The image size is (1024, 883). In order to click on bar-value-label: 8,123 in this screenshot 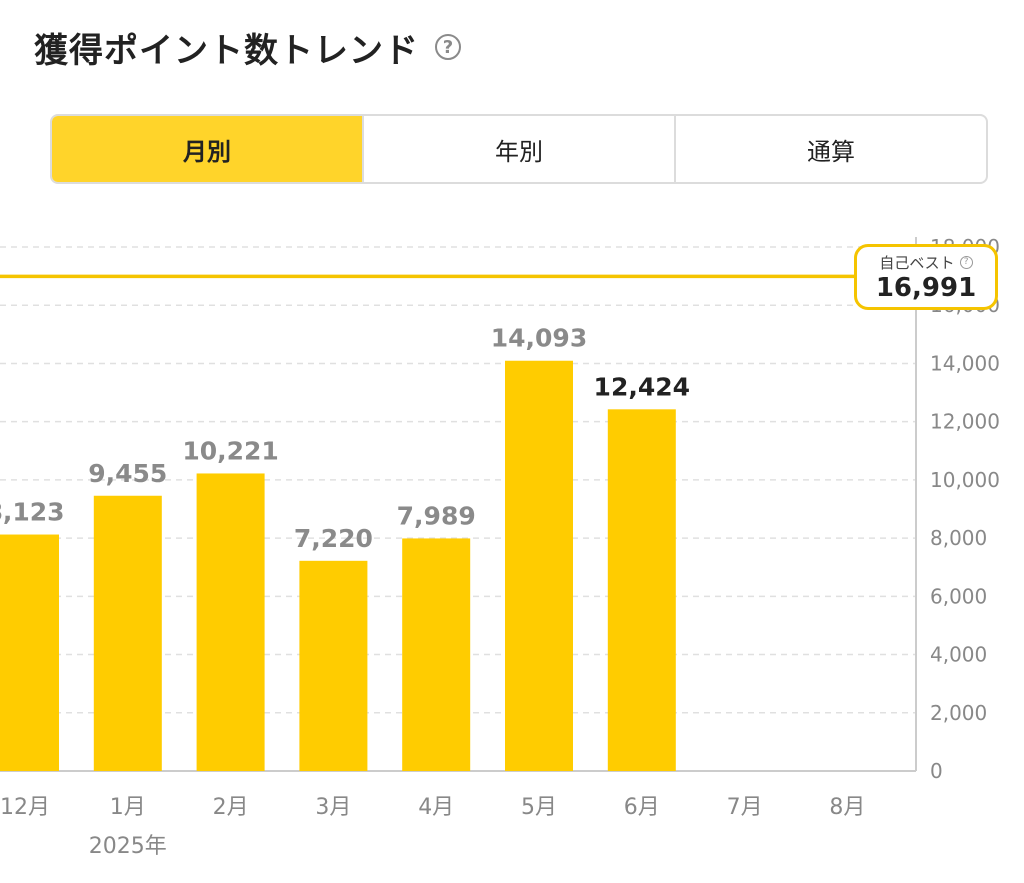, I will do `click(32, 512)`.